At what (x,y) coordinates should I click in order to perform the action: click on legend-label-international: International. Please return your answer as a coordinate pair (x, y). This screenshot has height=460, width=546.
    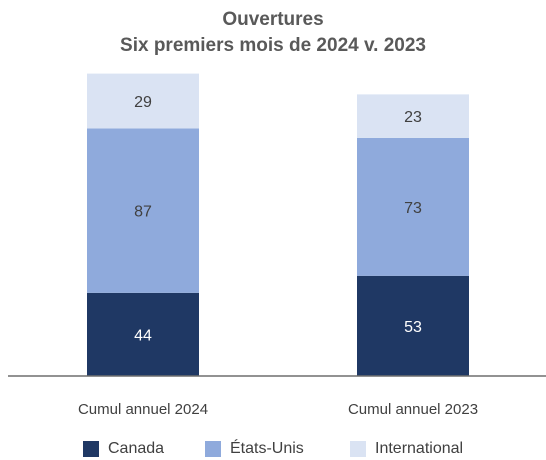
    Looking at the image, I should click on (419, 448).